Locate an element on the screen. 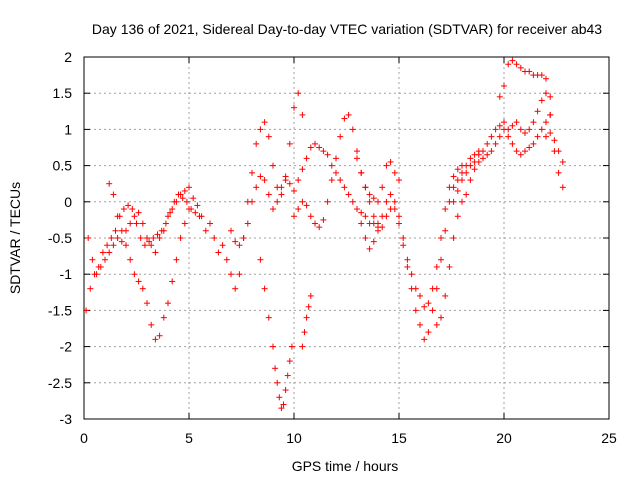 This screenshot has height=480, width=640. y-tick-label: -1.5 is located at coordinates (60, 310).